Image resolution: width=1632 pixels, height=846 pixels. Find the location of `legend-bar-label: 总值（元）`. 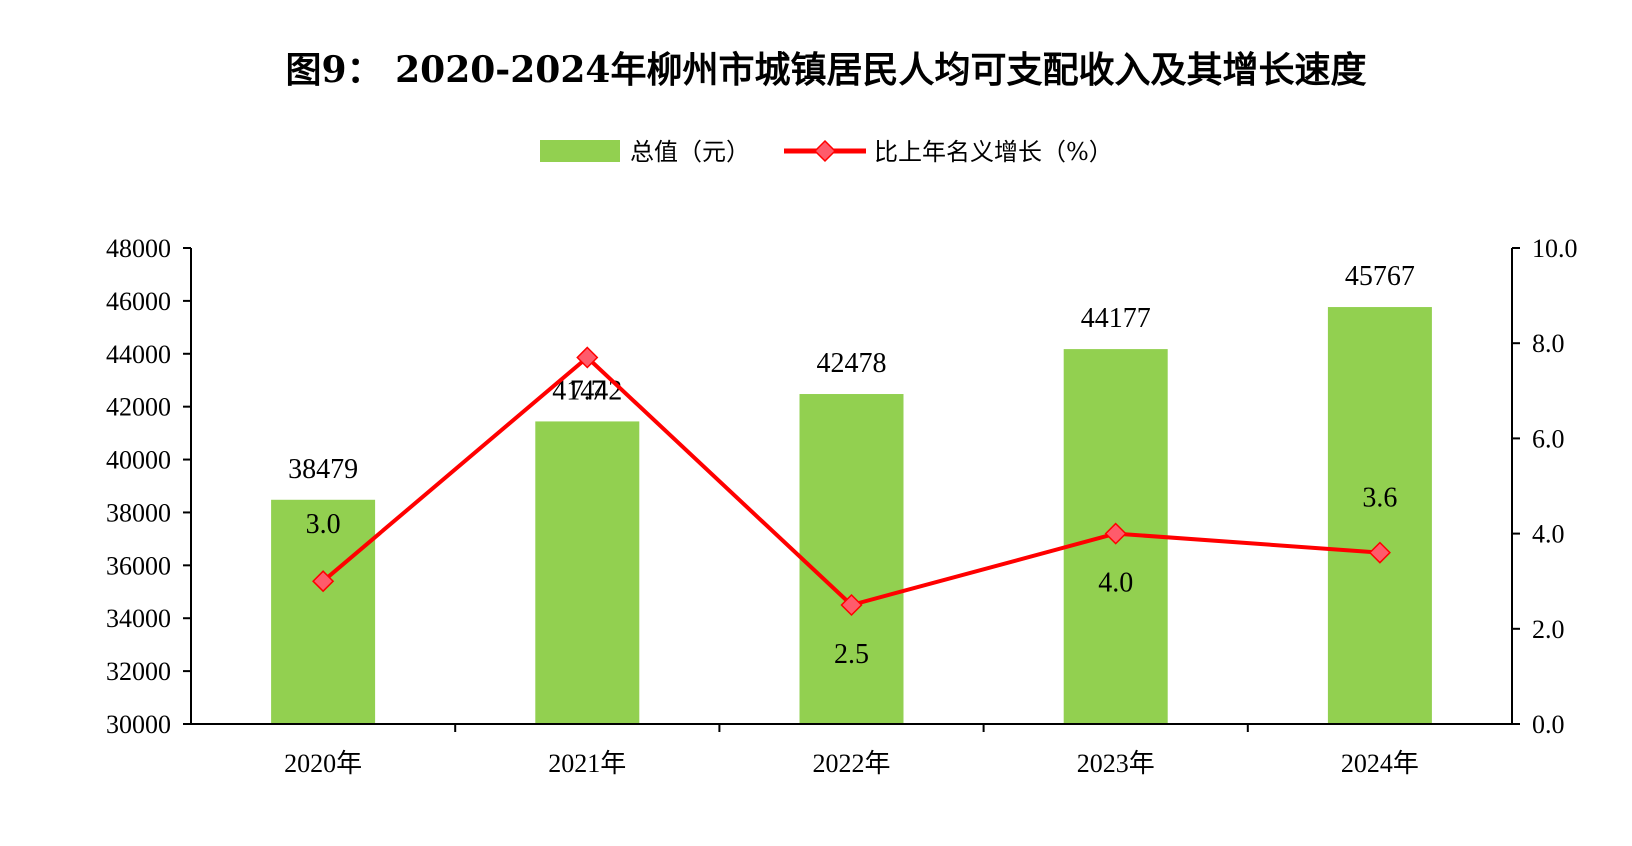

legend-bar-label: 总值（元） is located at coordinates (690, 152).